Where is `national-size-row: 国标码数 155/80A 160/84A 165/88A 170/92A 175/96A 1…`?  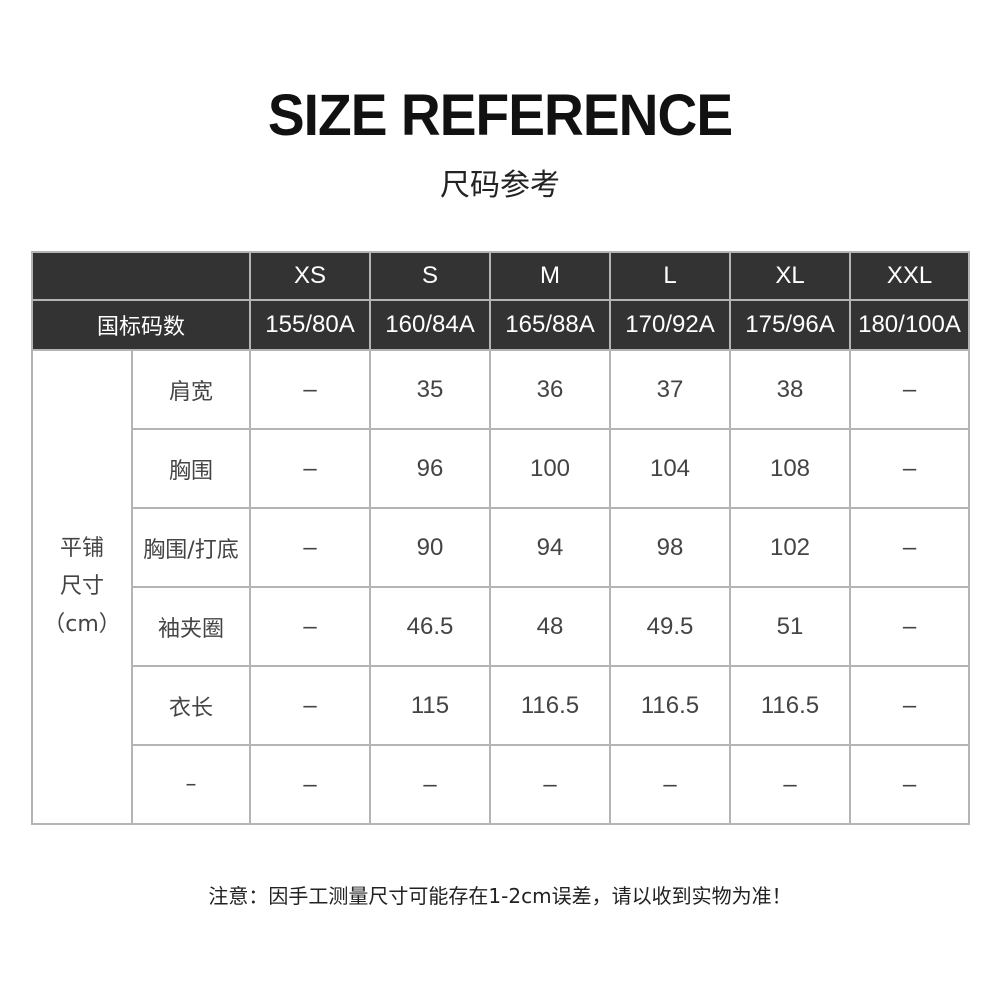
national-size-row: 国标码数 155/80A 160/84A 165/88A 170/92A 175/96A 1… is located at coordinates (500, 325).